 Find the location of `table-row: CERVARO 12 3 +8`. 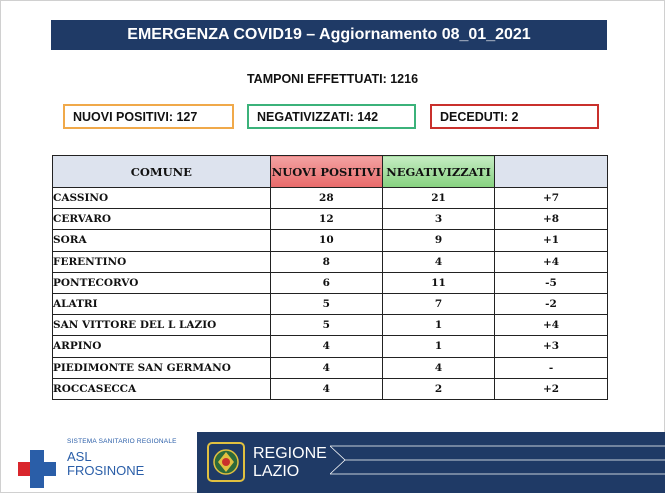

table-row: CERVARO 12 3 +8 is located at coordinates (330, 219).